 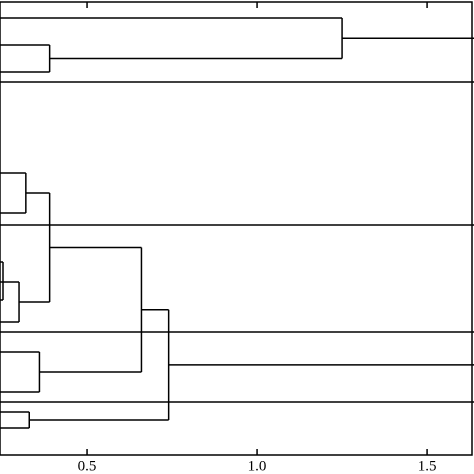 What do you see at coordinates (427, 466) in the screenshot?
I see `x-tick-label: 1.5` at bounding box center [427, 466].